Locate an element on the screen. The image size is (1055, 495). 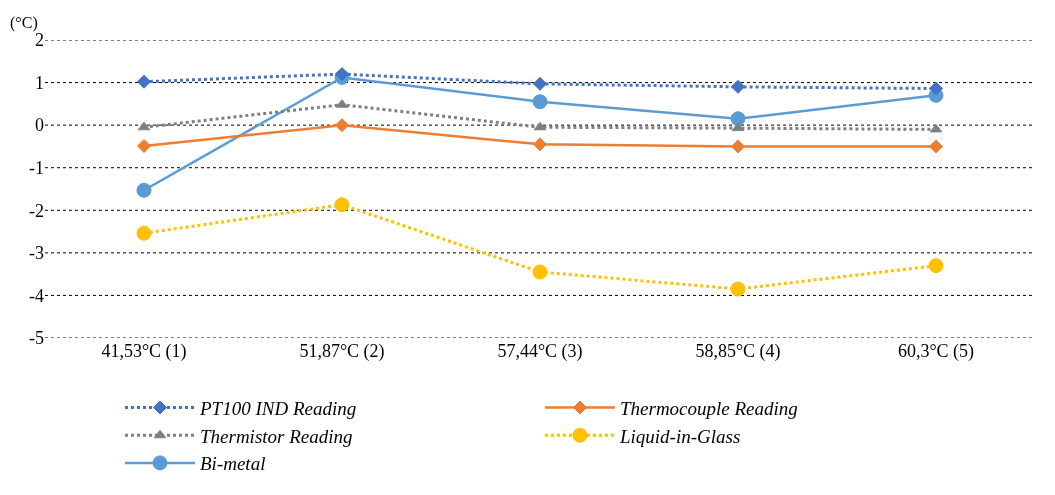
y-tick-label: -5 is located at coordinates (36, 338).